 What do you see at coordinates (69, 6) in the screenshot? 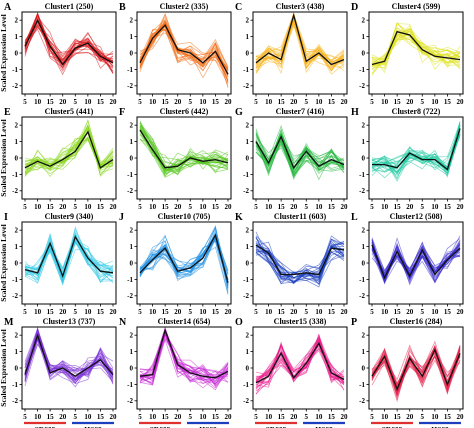
I see `panel-title: Cluster1 (250)` at bounding box center [69, 6].